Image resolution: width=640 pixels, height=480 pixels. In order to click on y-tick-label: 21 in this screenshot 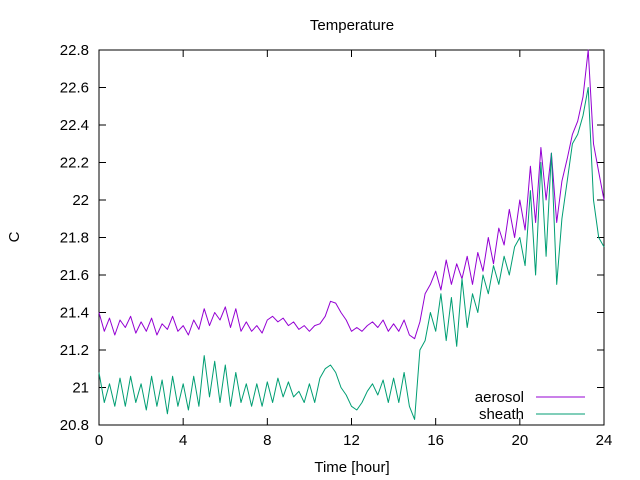, I will do `click(80, 388)`.